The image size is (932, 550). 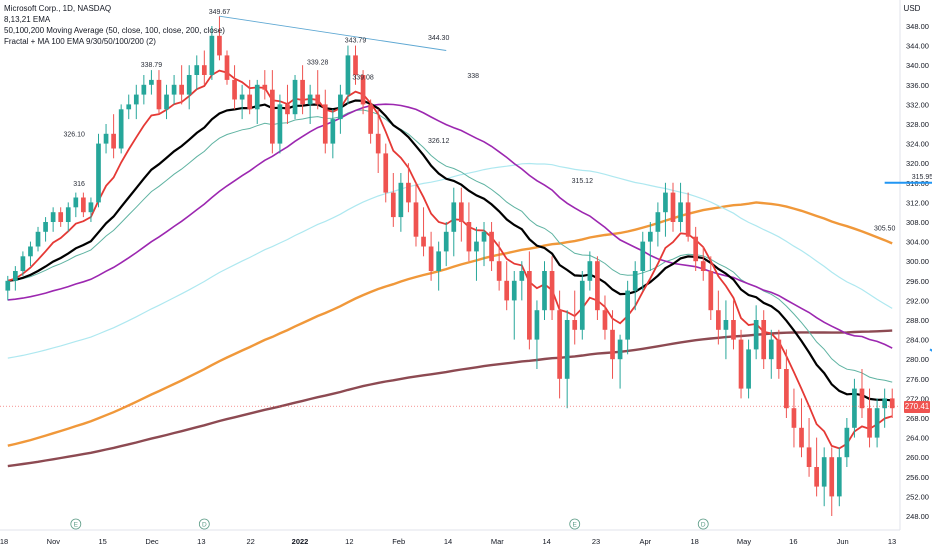 What do you see at coordinates (917, 340) in the screenshot?
I see `y-tick-label: 284.00` at bounding box center [917, 340].